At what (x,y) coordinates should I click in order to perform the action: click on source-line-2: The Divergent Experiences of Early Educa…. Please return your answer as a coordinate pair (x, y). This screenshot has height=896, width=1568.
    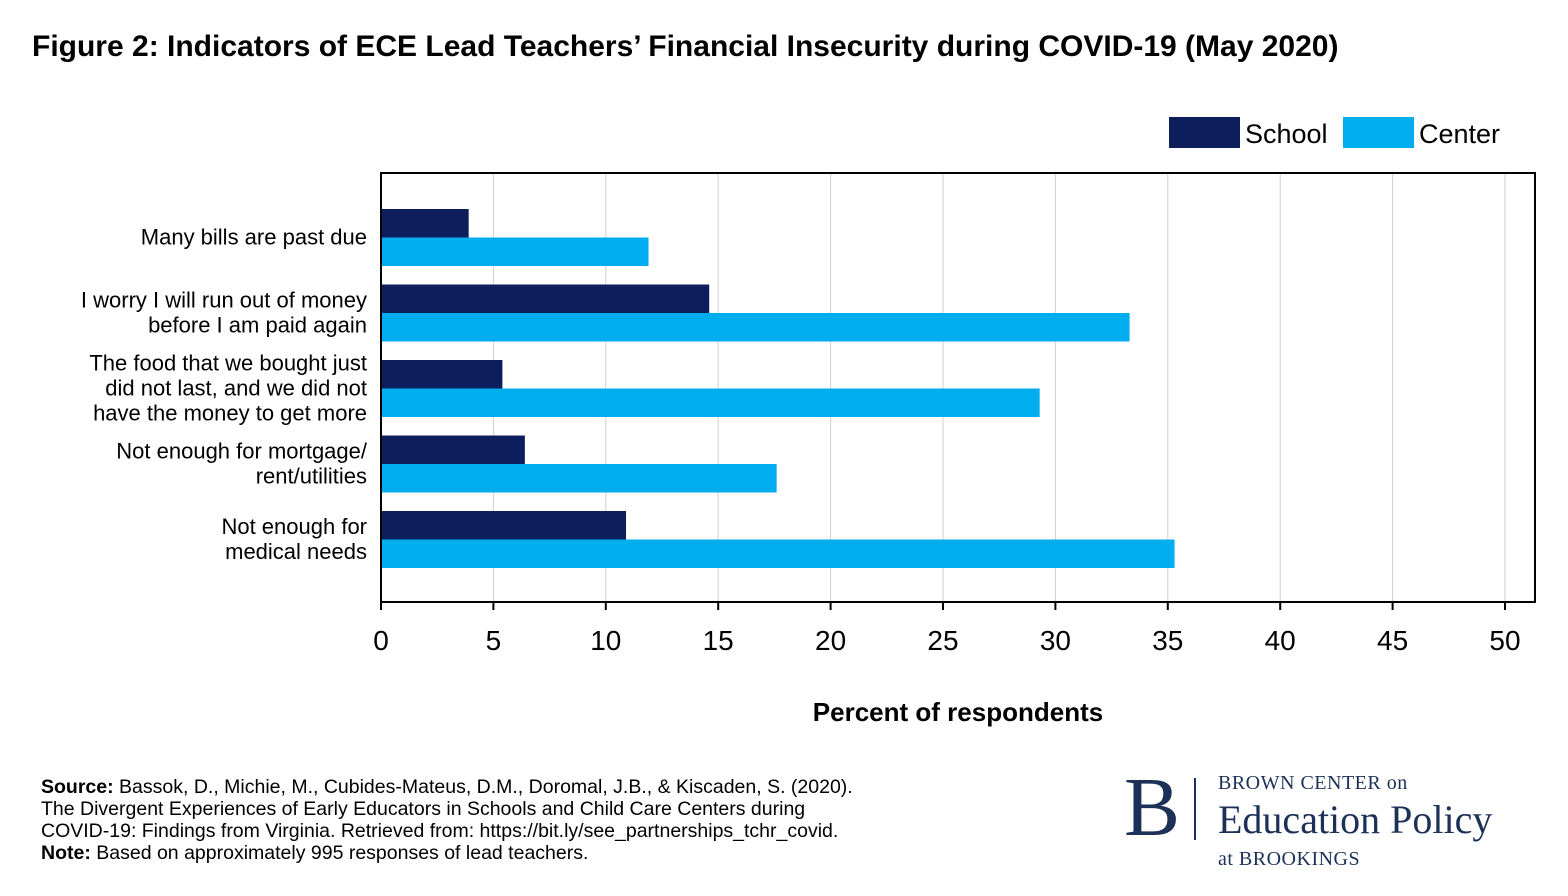
    Looking at the image, I should click on (423, 809).